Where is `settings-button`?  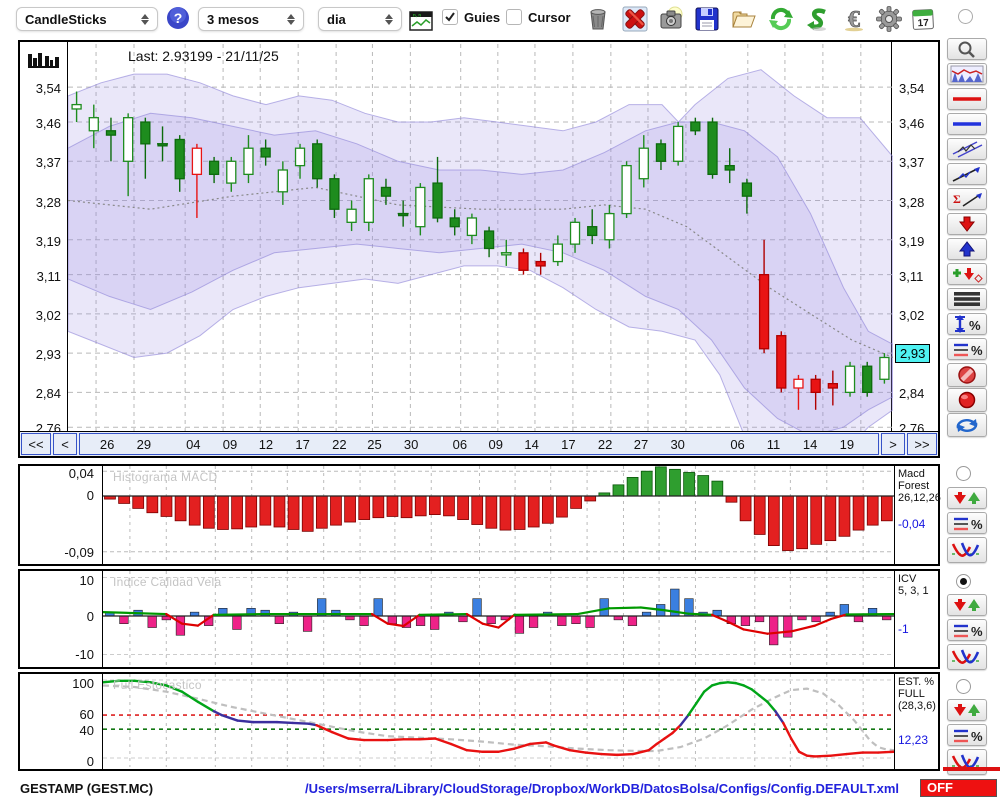
settings-button is located at coordinates (889, 19).